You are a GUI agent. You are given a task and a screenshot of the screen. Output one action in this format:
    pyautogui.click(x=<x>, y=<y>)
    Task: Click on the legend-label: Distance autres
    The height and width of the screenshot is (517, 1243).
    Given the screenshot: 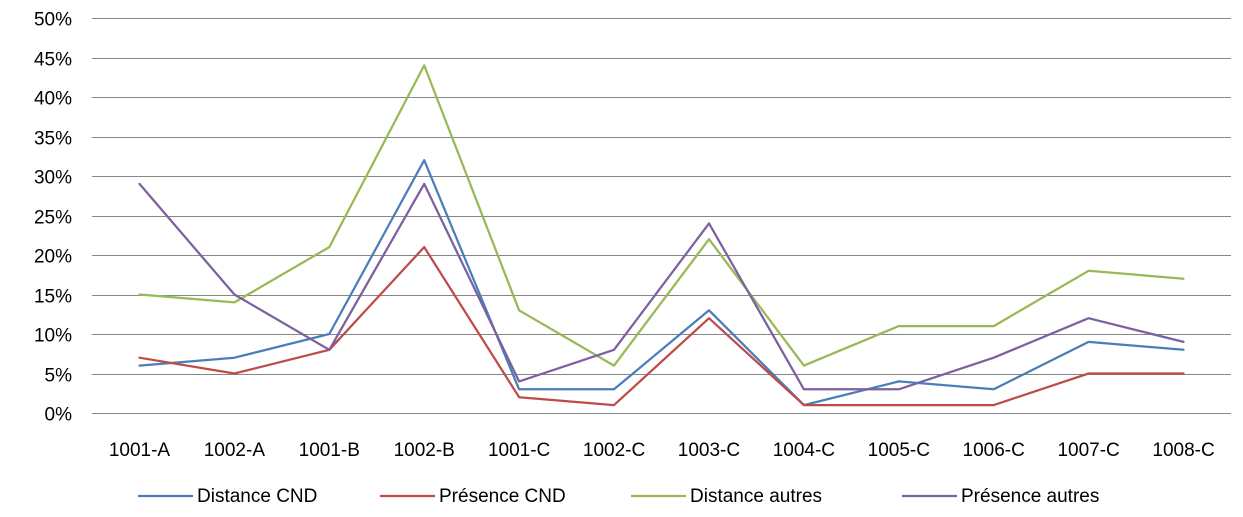 What is the action you would take?
    pyautogui.click(x=756, y=496)
    